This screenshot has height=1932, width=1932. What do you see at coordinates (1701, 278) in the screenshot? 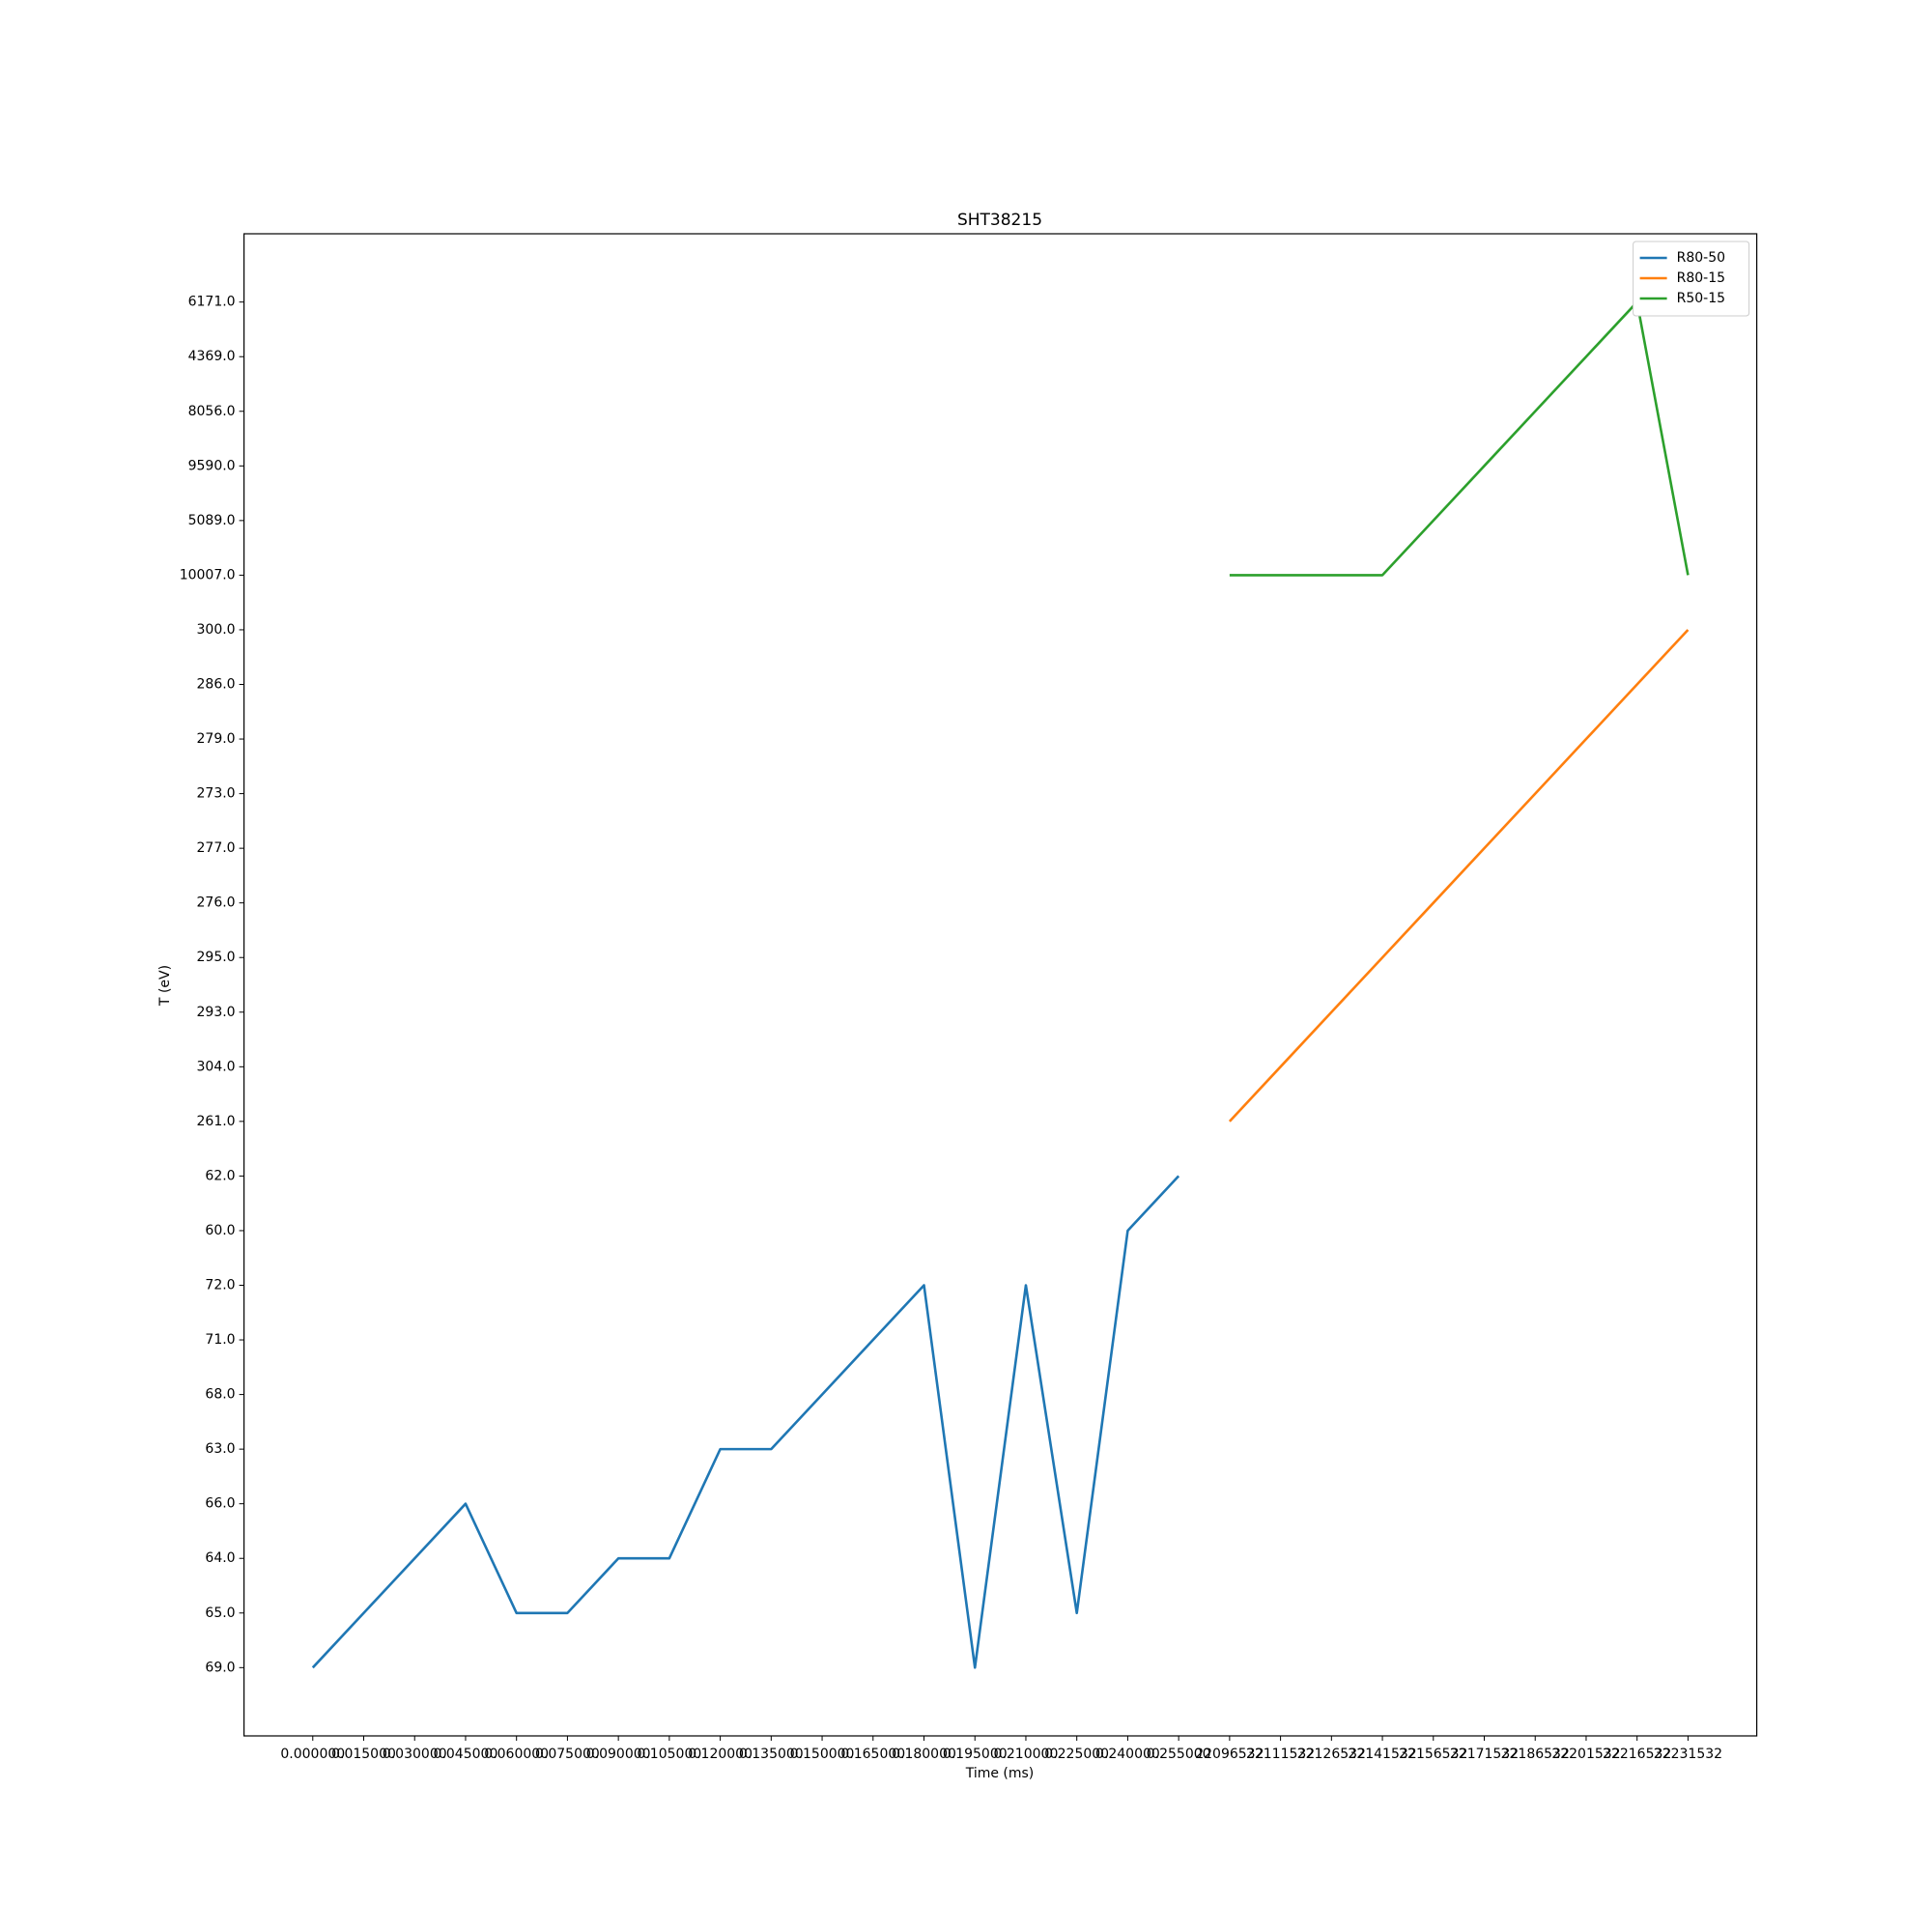
I see `legend-label: R80-15` at bounding box center [1701, 278].